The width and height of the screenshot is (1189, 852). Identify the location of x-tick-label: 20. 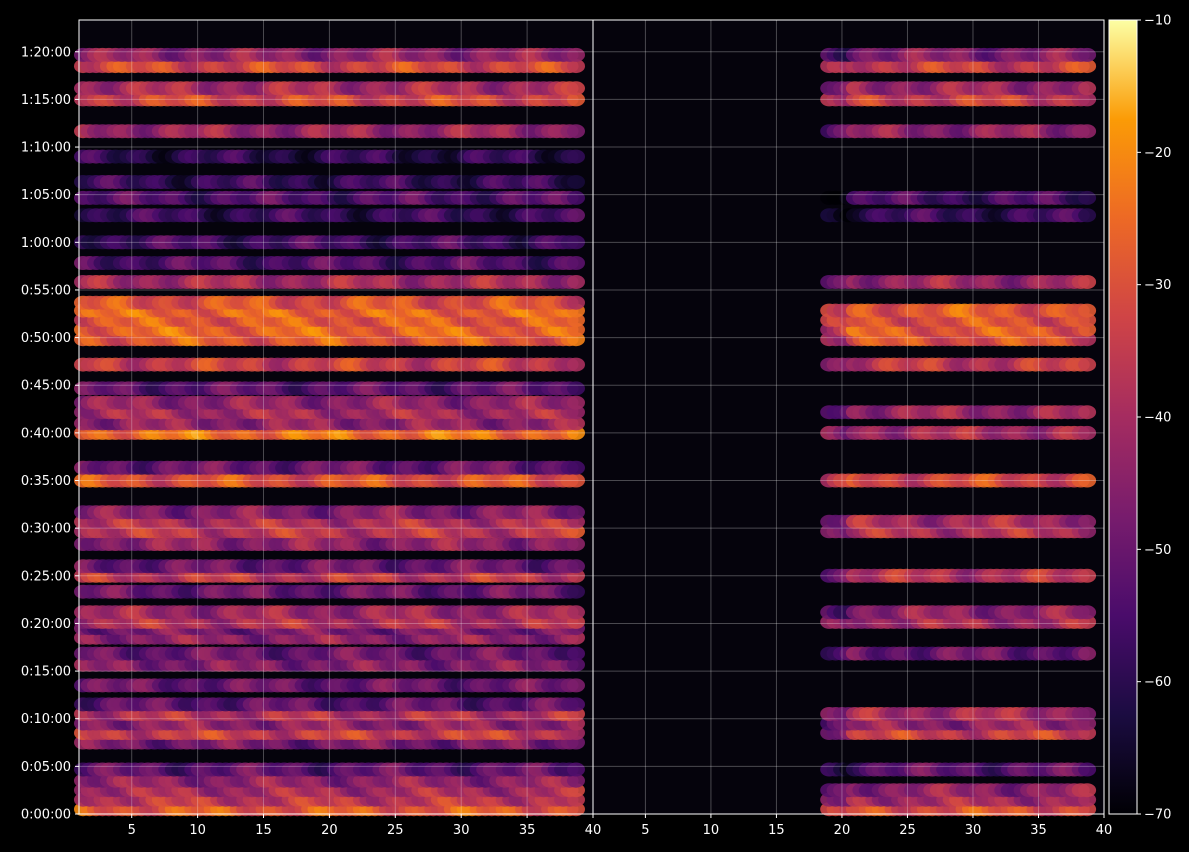
(329, 830).